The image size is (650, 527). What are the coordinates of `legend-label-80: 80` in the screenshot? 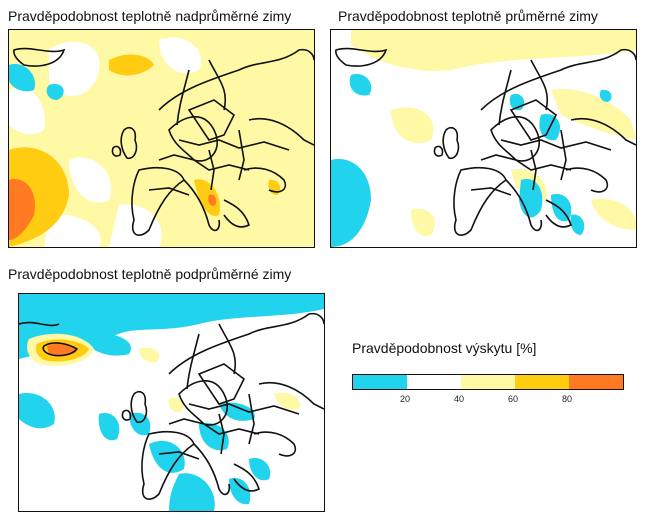 It's located at (567, 399).